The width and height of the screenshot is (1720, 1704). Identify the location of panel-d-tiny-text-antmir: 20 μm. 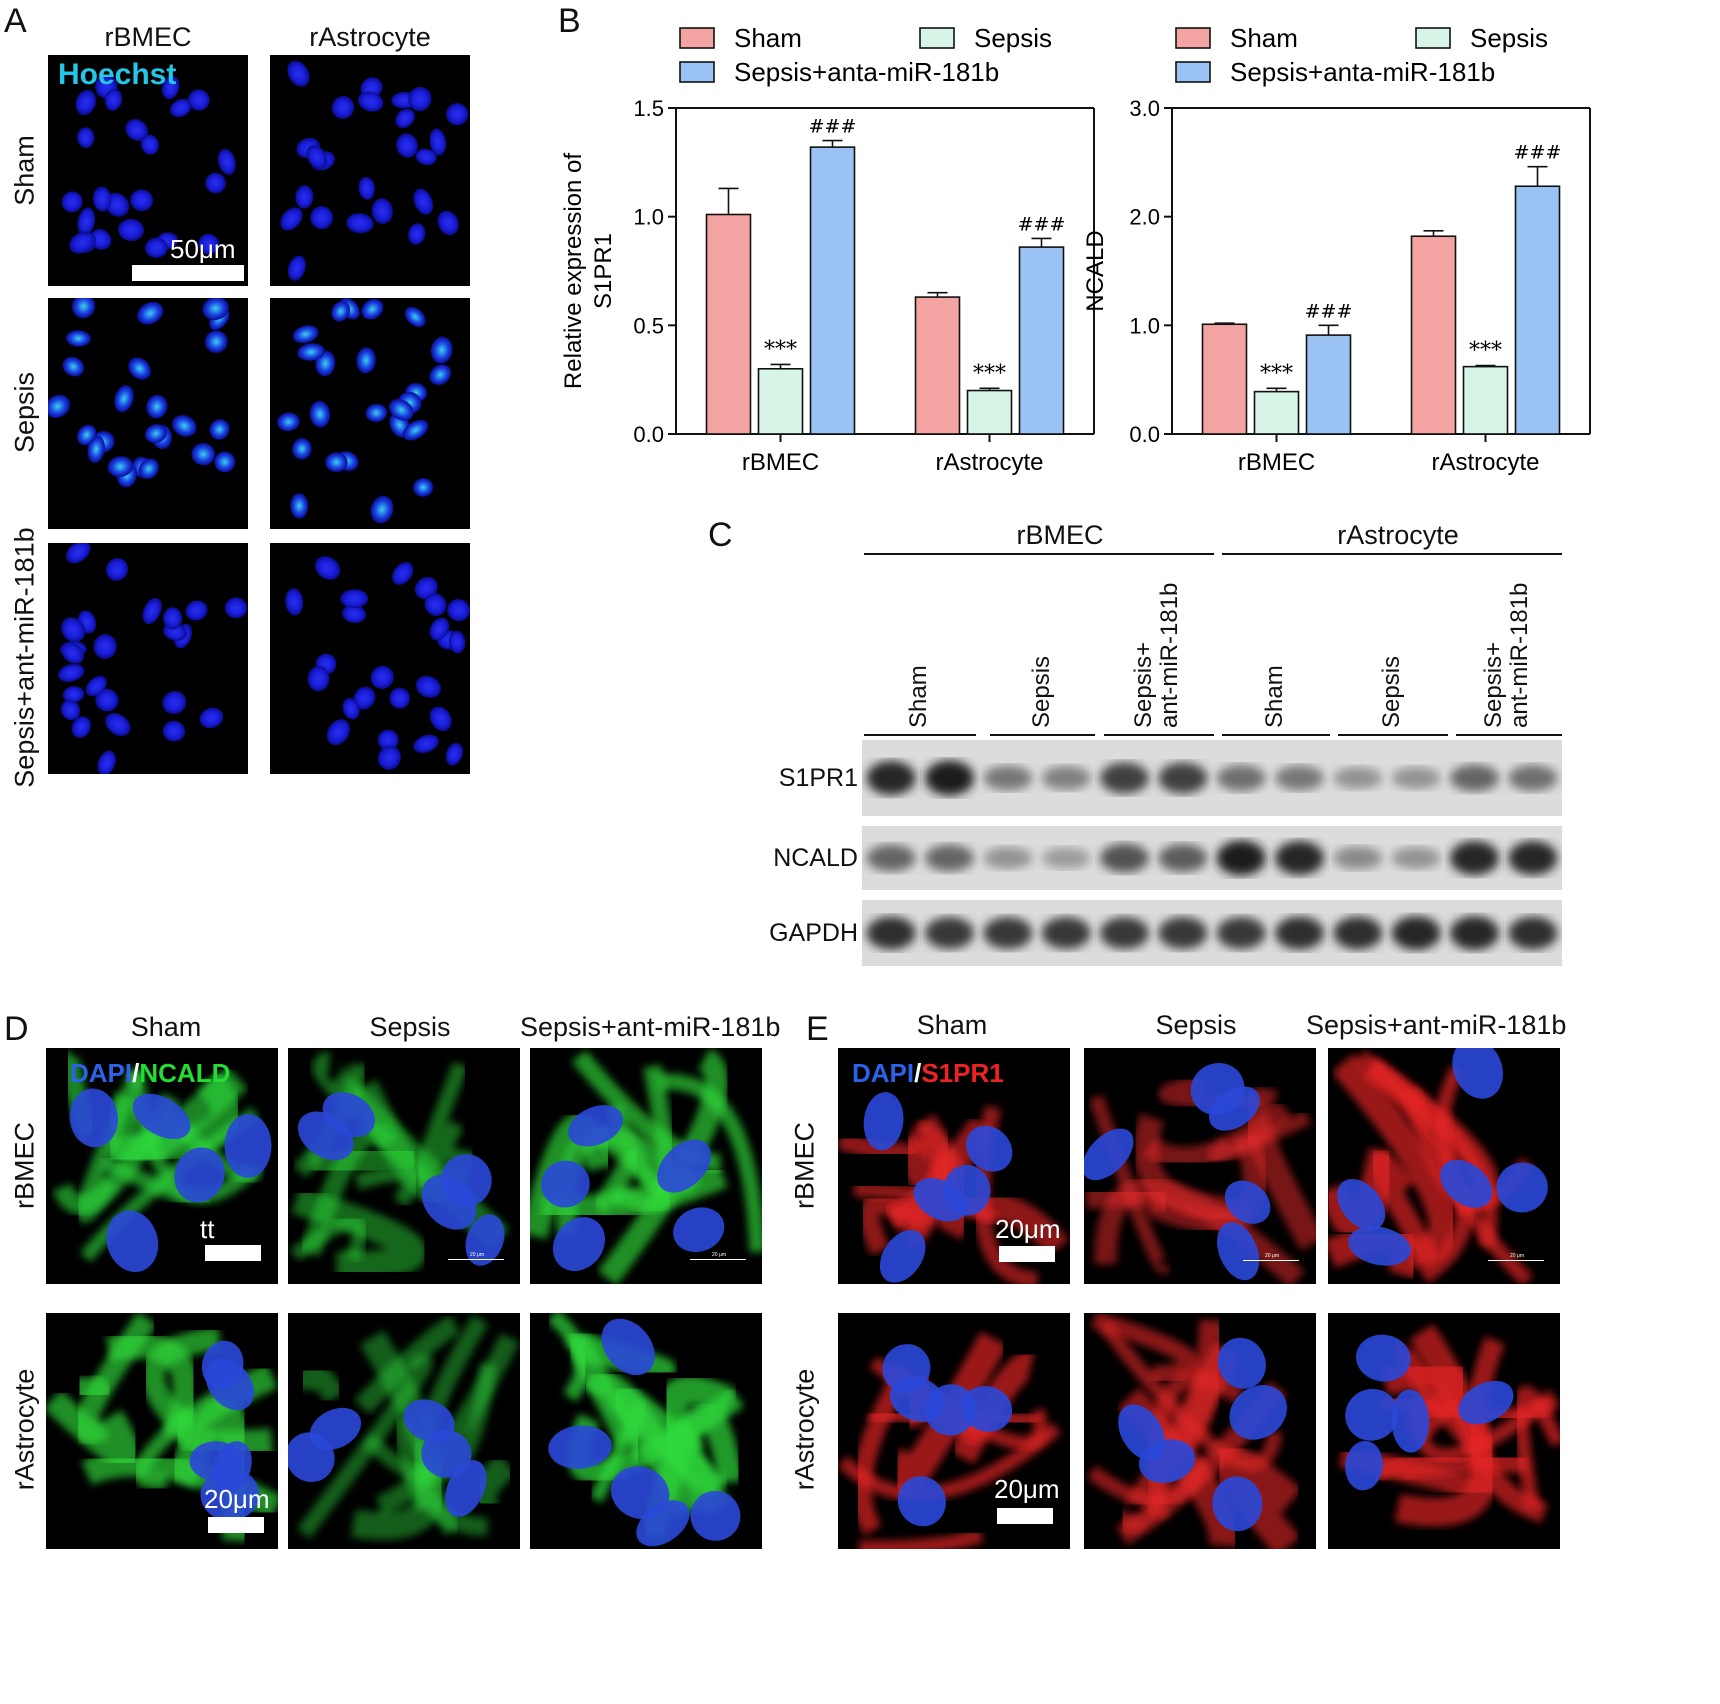
(719, 1255).